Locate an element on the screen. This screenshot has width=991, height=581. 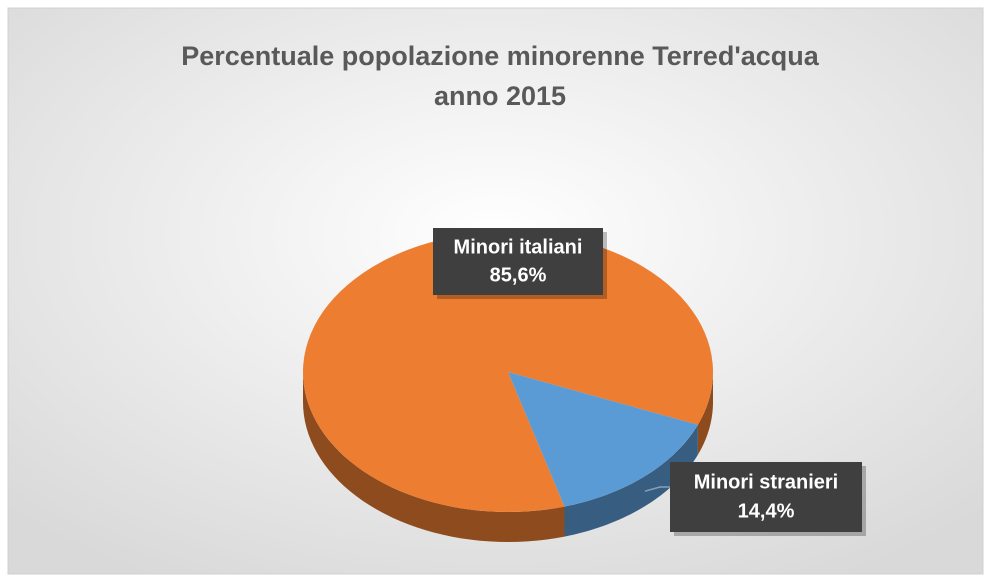
data-label-value: 14,4% is located at coordinates (766, 512).